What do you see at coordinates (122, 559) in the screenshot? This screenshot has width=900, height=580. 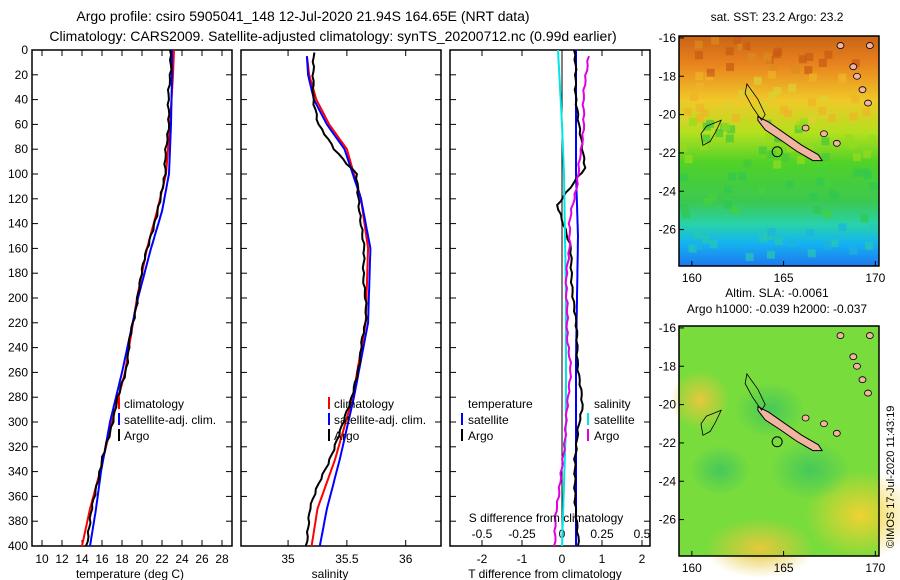 I see `x-tick-label: 18` at bounding box center [122, 559].